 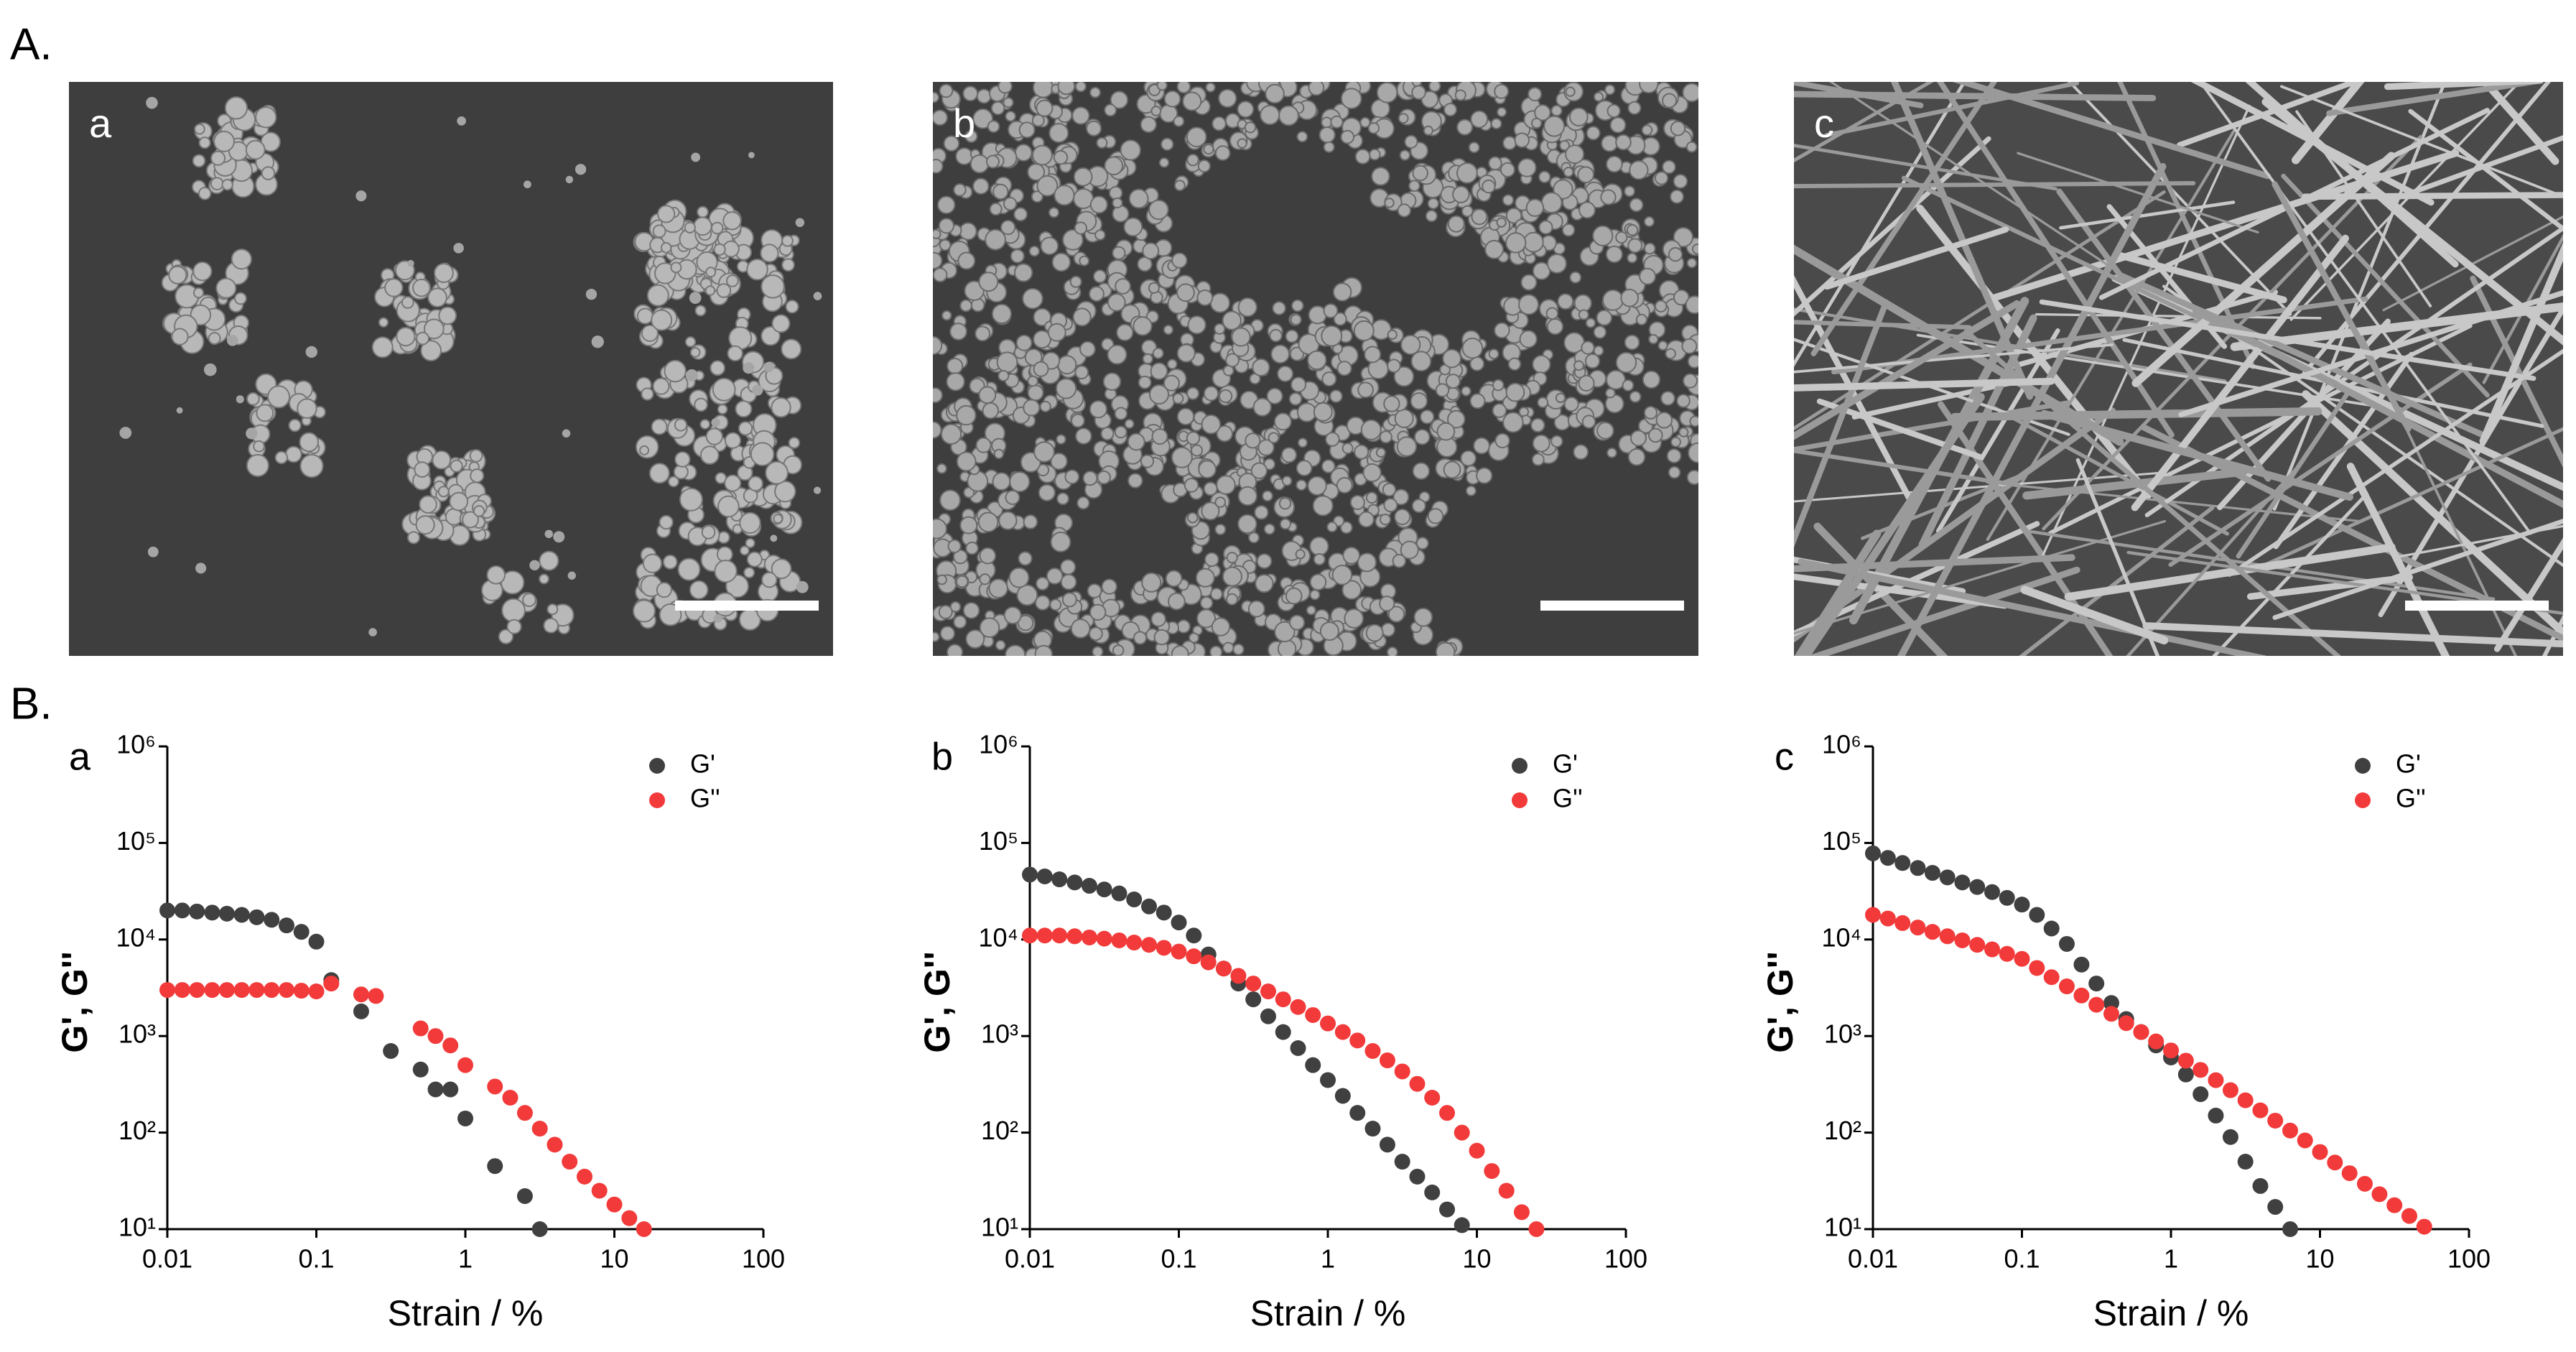 I want to click on x-tick-label: 0.1, so click(x=1178, y=1259).